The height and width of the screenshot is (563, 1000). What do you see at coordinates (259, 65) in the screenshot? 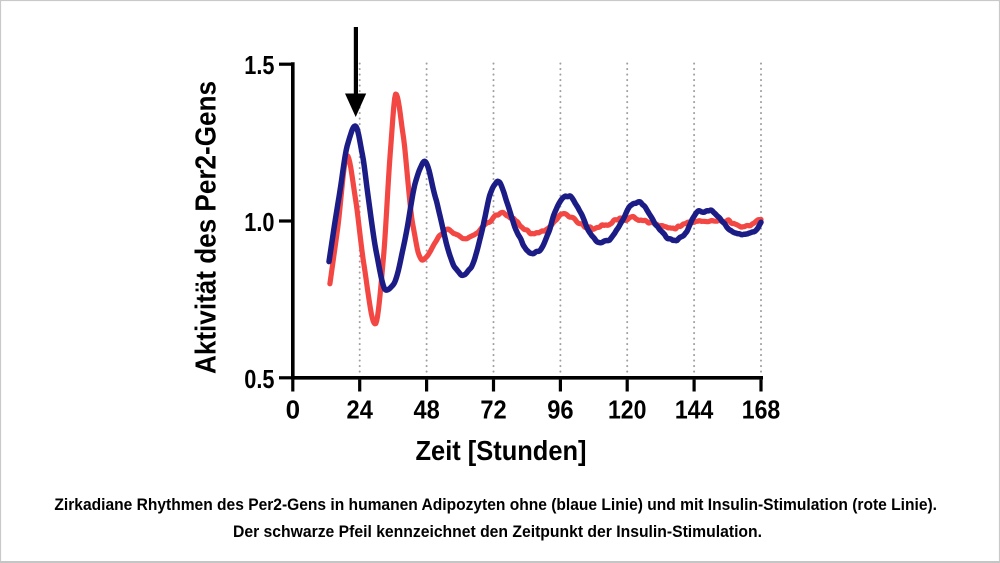
I see `svg-text: 1.5` at bounding box center [259, 65].